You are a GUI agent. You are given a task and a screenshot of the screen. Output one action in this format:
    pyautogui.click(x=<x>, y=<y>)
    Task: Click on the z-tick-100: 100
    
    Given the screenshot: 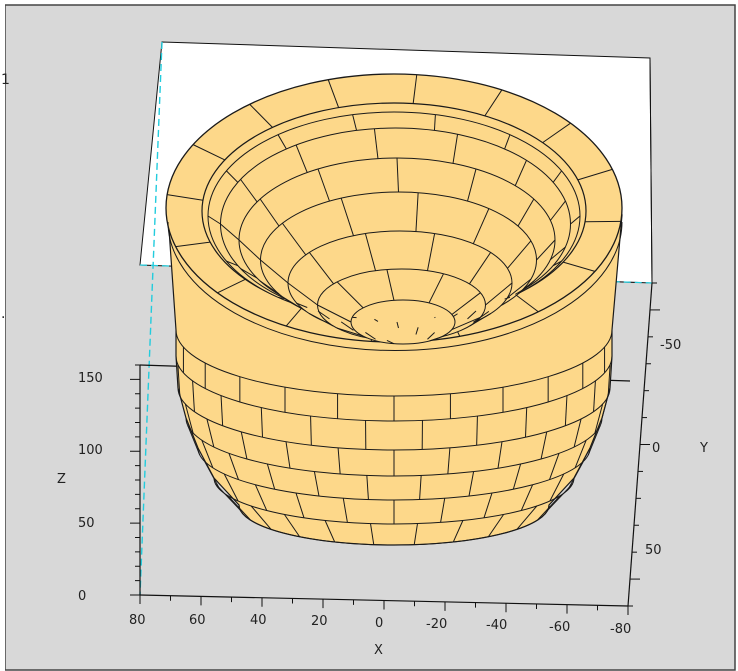 What is the action you would take?
    pyautogui.click(x=90, y=450)
    